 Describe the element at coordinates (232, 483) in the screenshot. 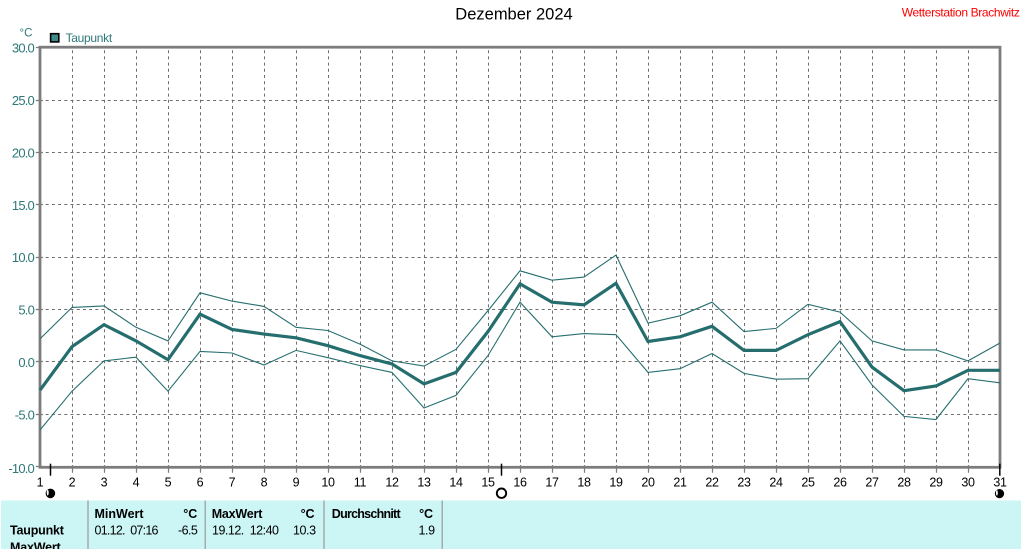

I see `svg-text: 7` at that location.